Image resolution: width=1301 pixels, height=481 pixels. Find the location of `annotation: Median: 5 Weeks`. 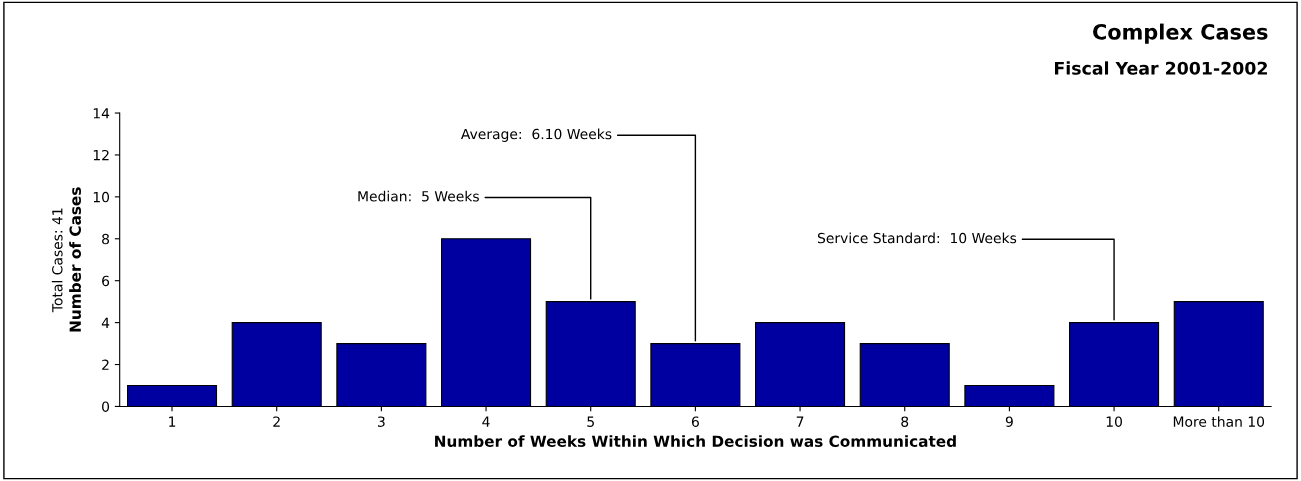

annotation: Median: 5 Weeks is located at coordinates (418, 196).